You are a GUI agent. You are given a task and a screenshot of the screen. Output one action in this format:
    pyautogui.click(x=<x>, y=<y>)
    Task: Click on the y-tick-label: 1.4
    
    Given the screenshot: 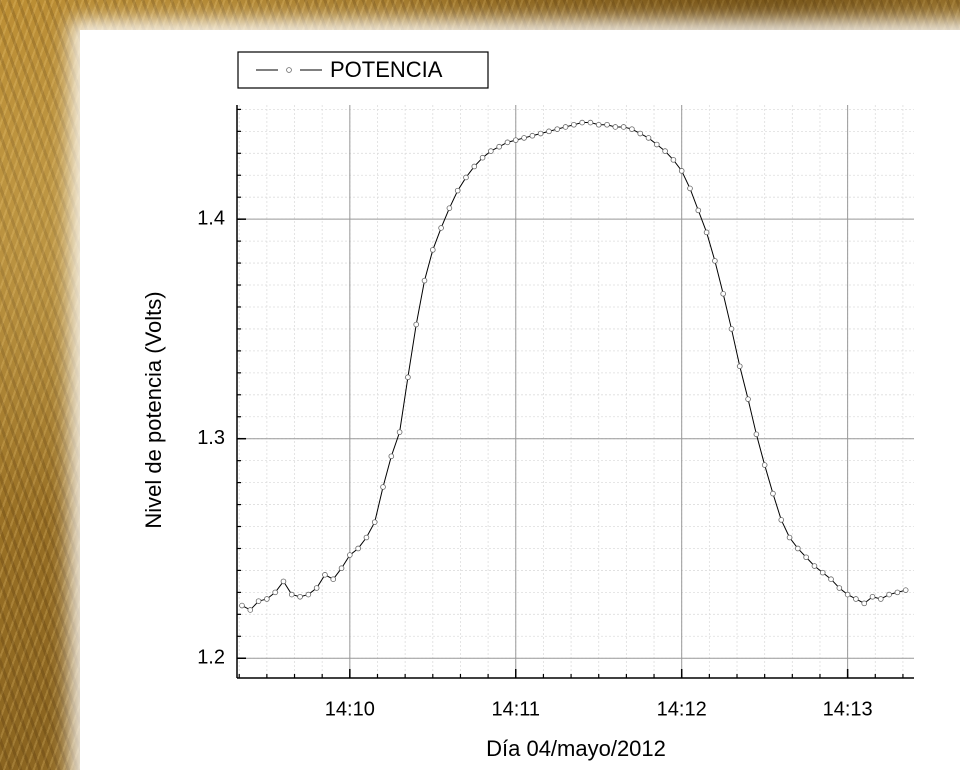 What is the action you would take?
    pyautogui.click(x=211, y=218)
    